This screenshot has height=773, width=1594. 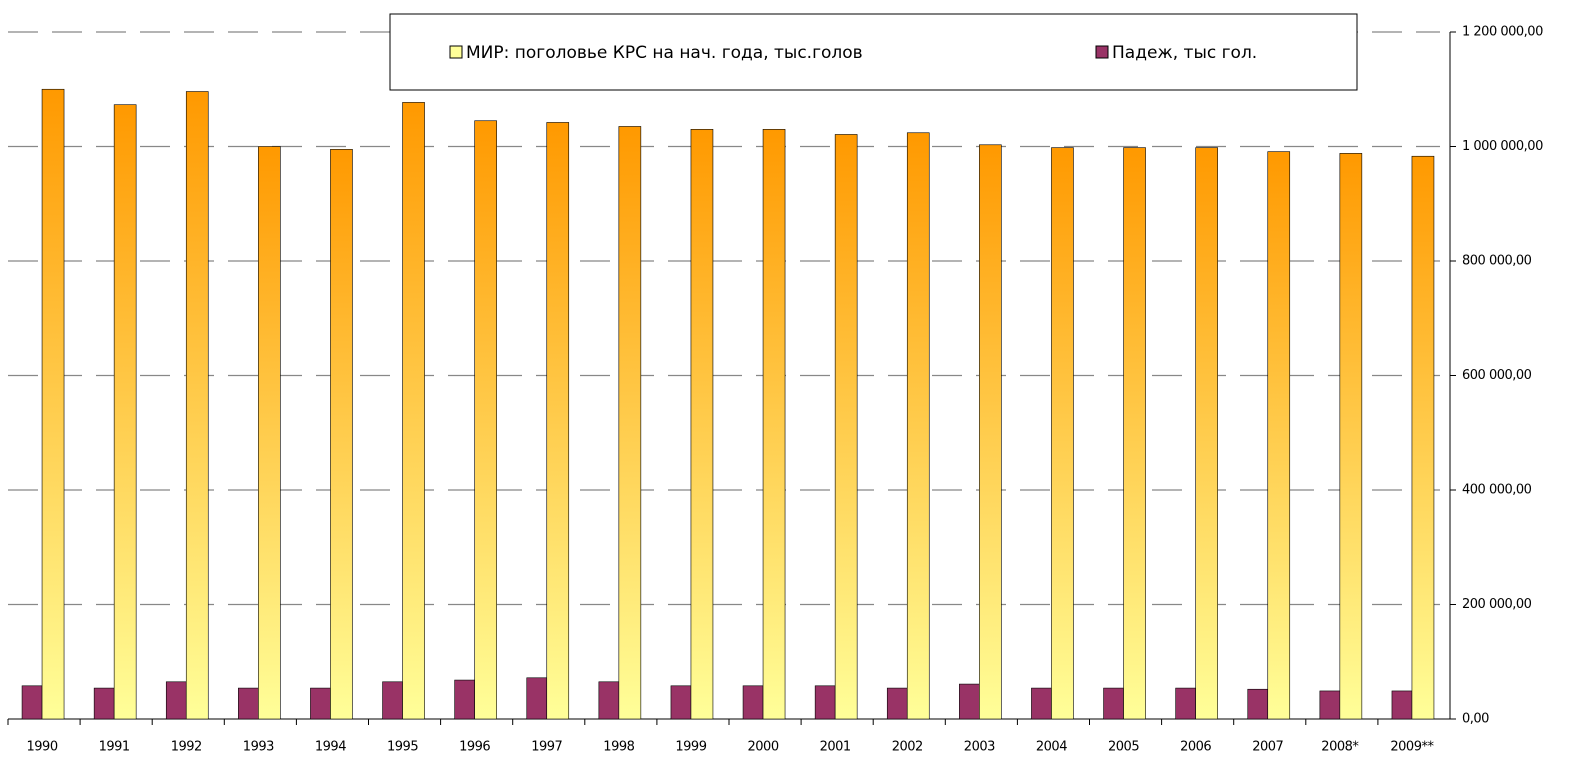 I want to click on y-tick-label: 200 000,00, so click(x=1497, y=604).